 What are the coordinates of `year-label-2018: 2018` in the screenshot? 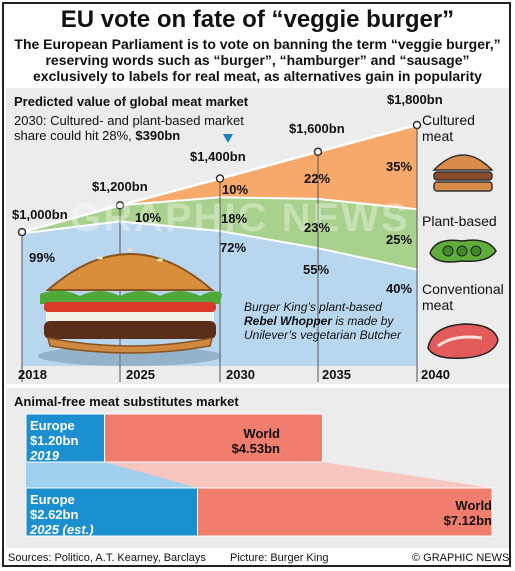 It's located at (32, 374).